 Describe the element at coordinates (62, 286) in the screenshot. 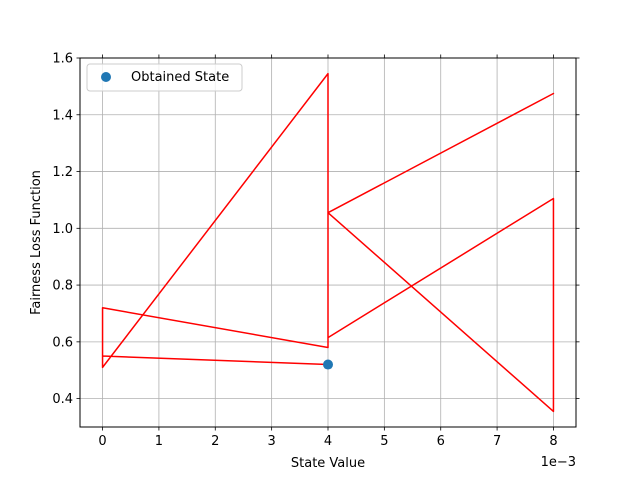

I see `y-tick-label: 0.8` at that location.